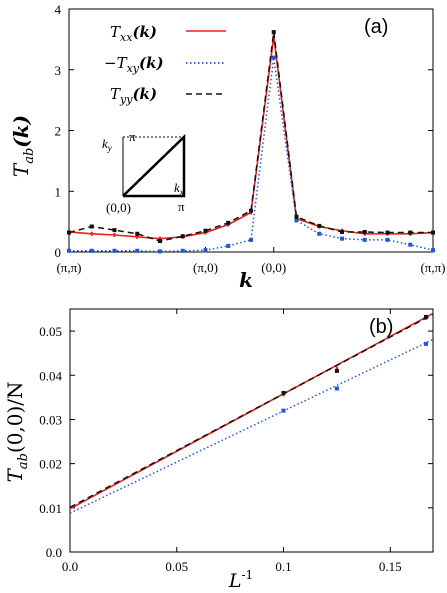 The height and width of the screenshot is (593, 447). Describe the element at coordinates (144, 32) in the screenshot. I see `legend-txx-arg: (k)` at that location.